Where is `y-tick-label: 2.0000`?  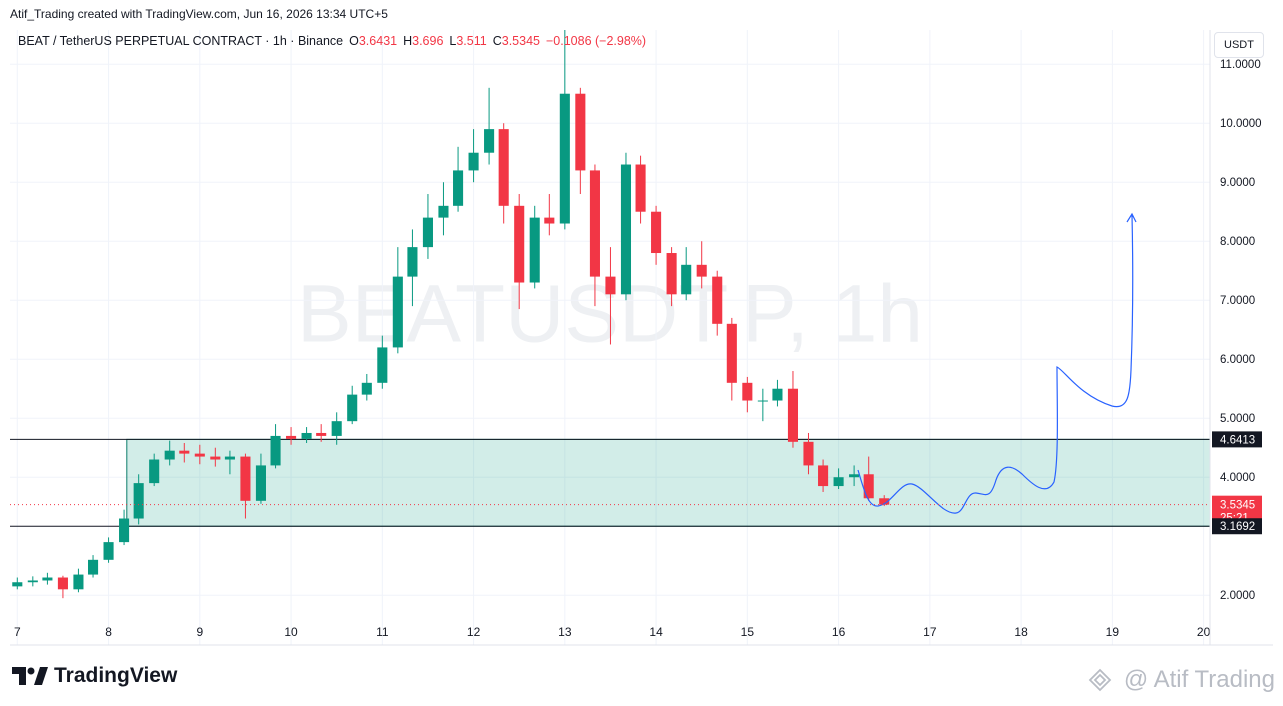
y-tick-label: 2.0000 is located at coordinates (1237, 596).